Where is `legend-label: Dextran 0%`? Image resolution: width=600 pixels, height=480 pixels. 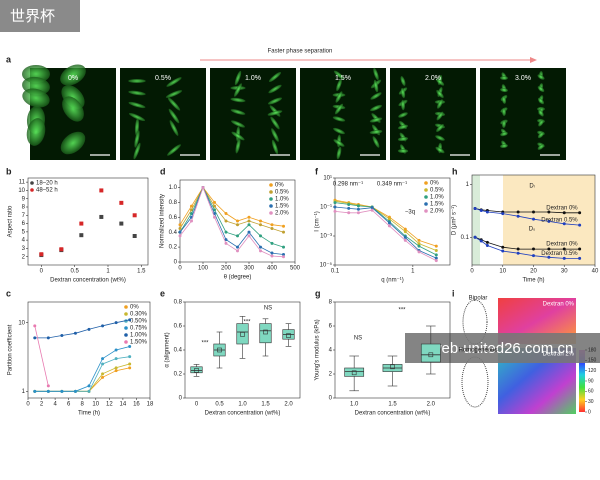 legend-label: Dextran 0% is located at coordinates (562, 208).